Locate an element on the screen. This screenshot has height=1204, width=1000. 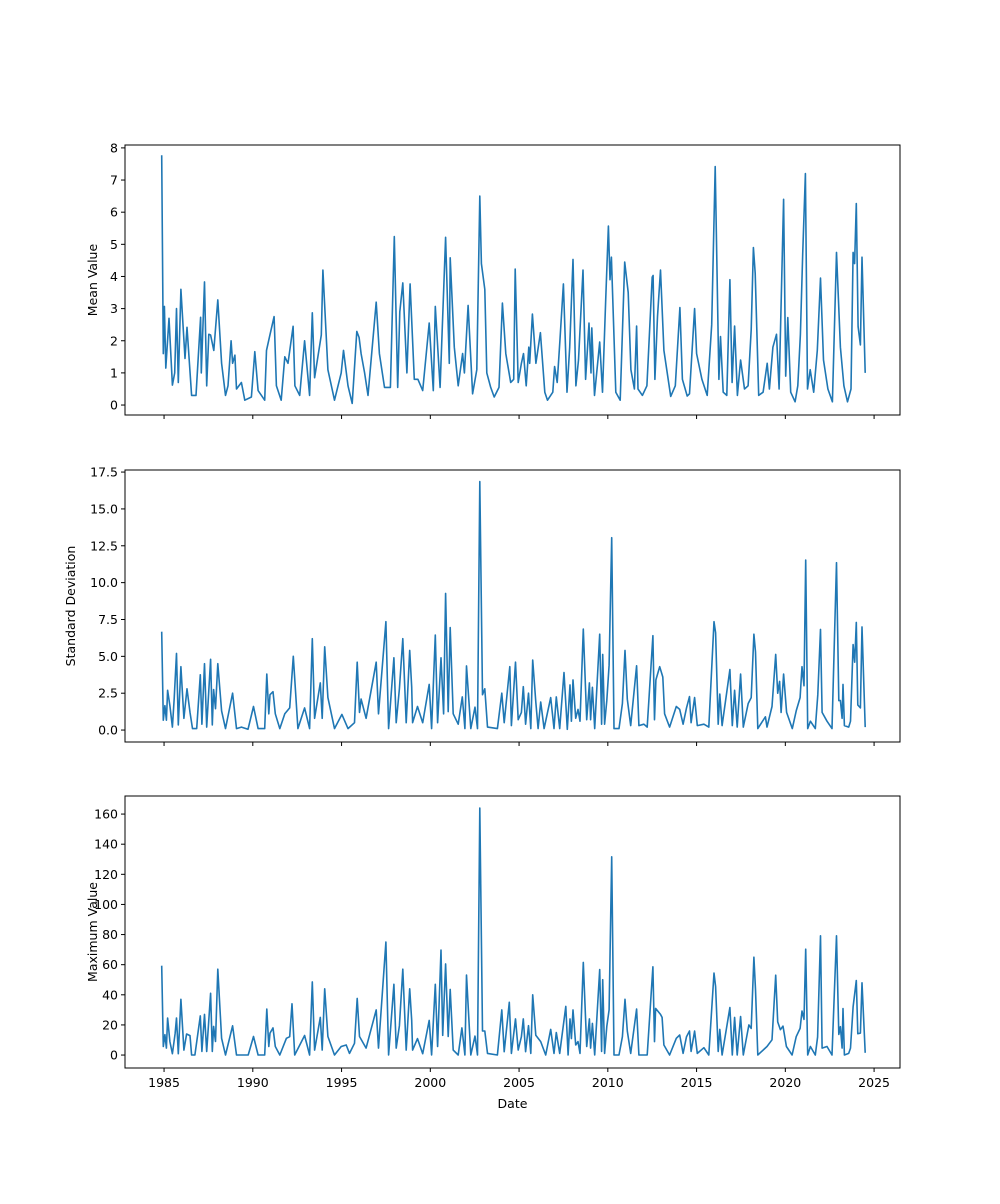
y-tick-label: 5.0 is located at coordinates (108, 656).